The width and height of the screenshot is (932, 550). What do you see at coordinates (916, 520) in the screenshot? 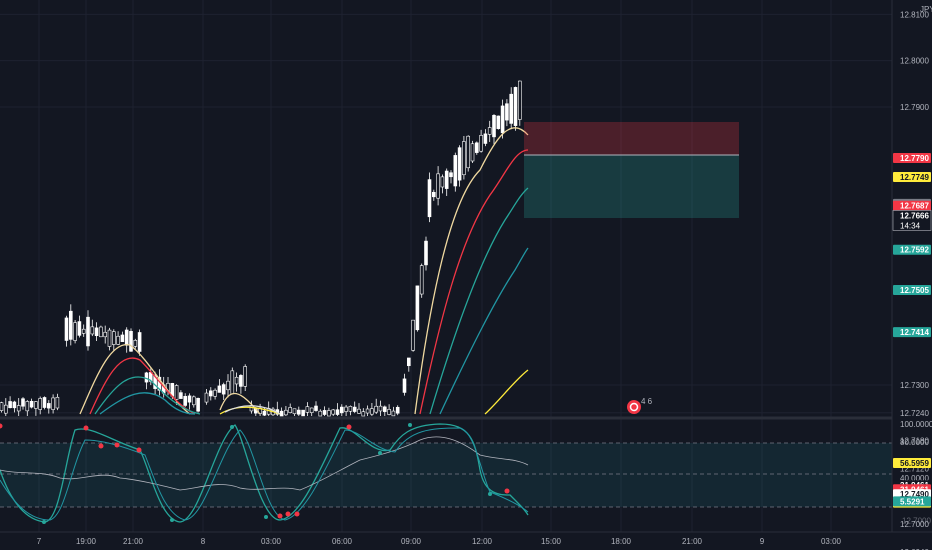
I see `overlapped-price-label: 12.7000` at bounding box center [916, 520].